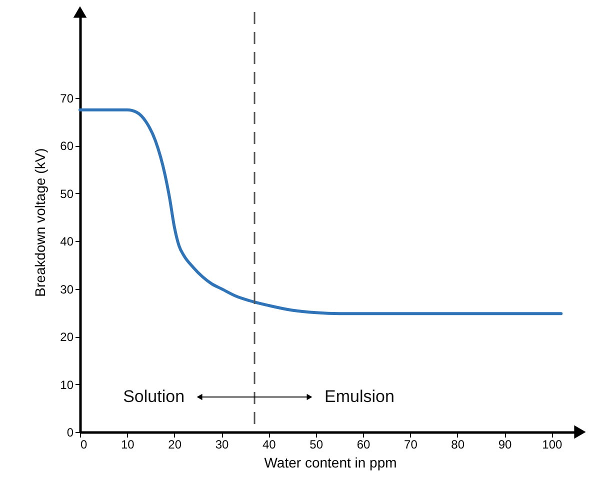 This screenshot has width=589, height=492. Describe the element at coordinates (40, 222) in the screenshot. I see `y-axis-title: Breakdown voltage (kV)` at that location.